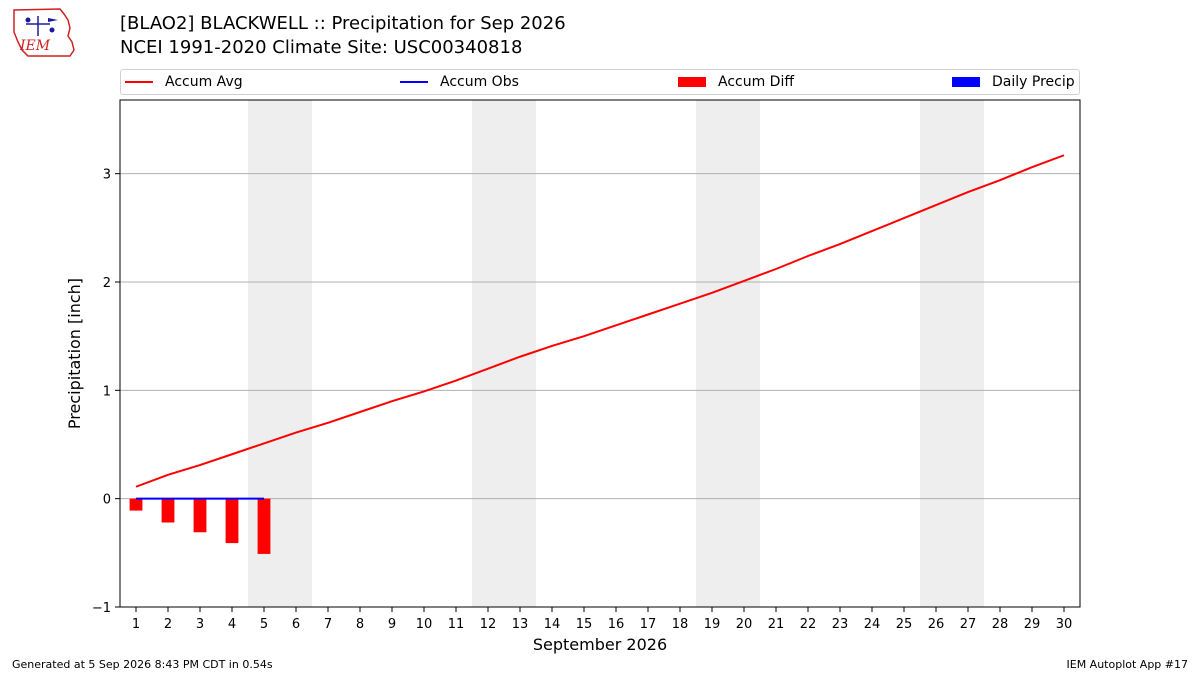 This screenshot has height=675, width=1200. What do you see at coordinates (840, 624) in the screenshot?
I see `x-tick-label: 23` at bounding box center [840, 624].